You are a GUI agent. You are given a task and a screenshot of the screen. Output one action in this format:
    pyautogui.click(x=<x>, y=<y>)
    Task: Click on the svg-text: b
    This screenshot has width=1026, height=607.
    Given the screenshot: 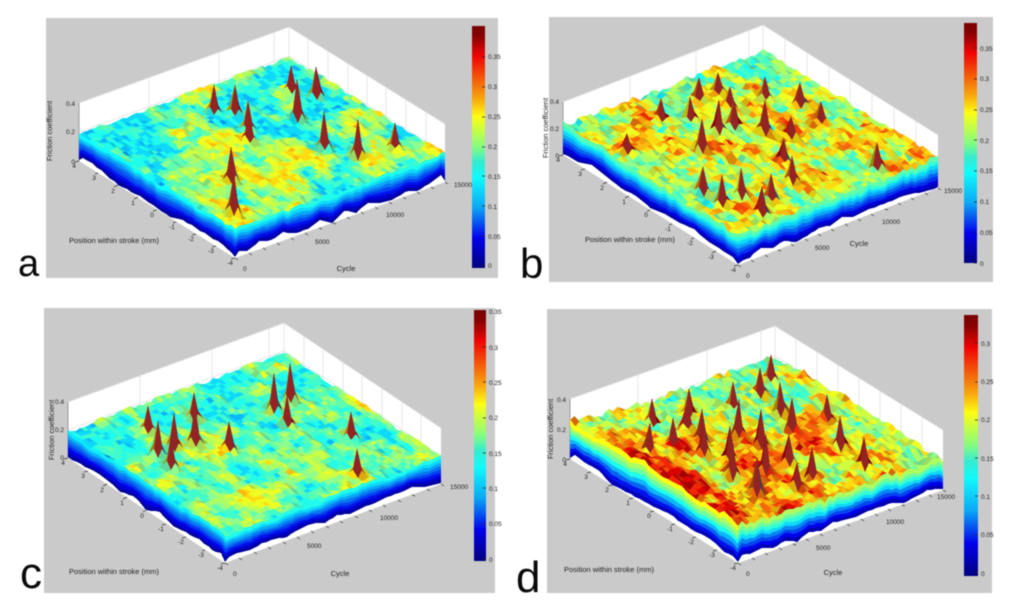 What is the action you would take?
    pyautogui.click(x=531, y=263)
    